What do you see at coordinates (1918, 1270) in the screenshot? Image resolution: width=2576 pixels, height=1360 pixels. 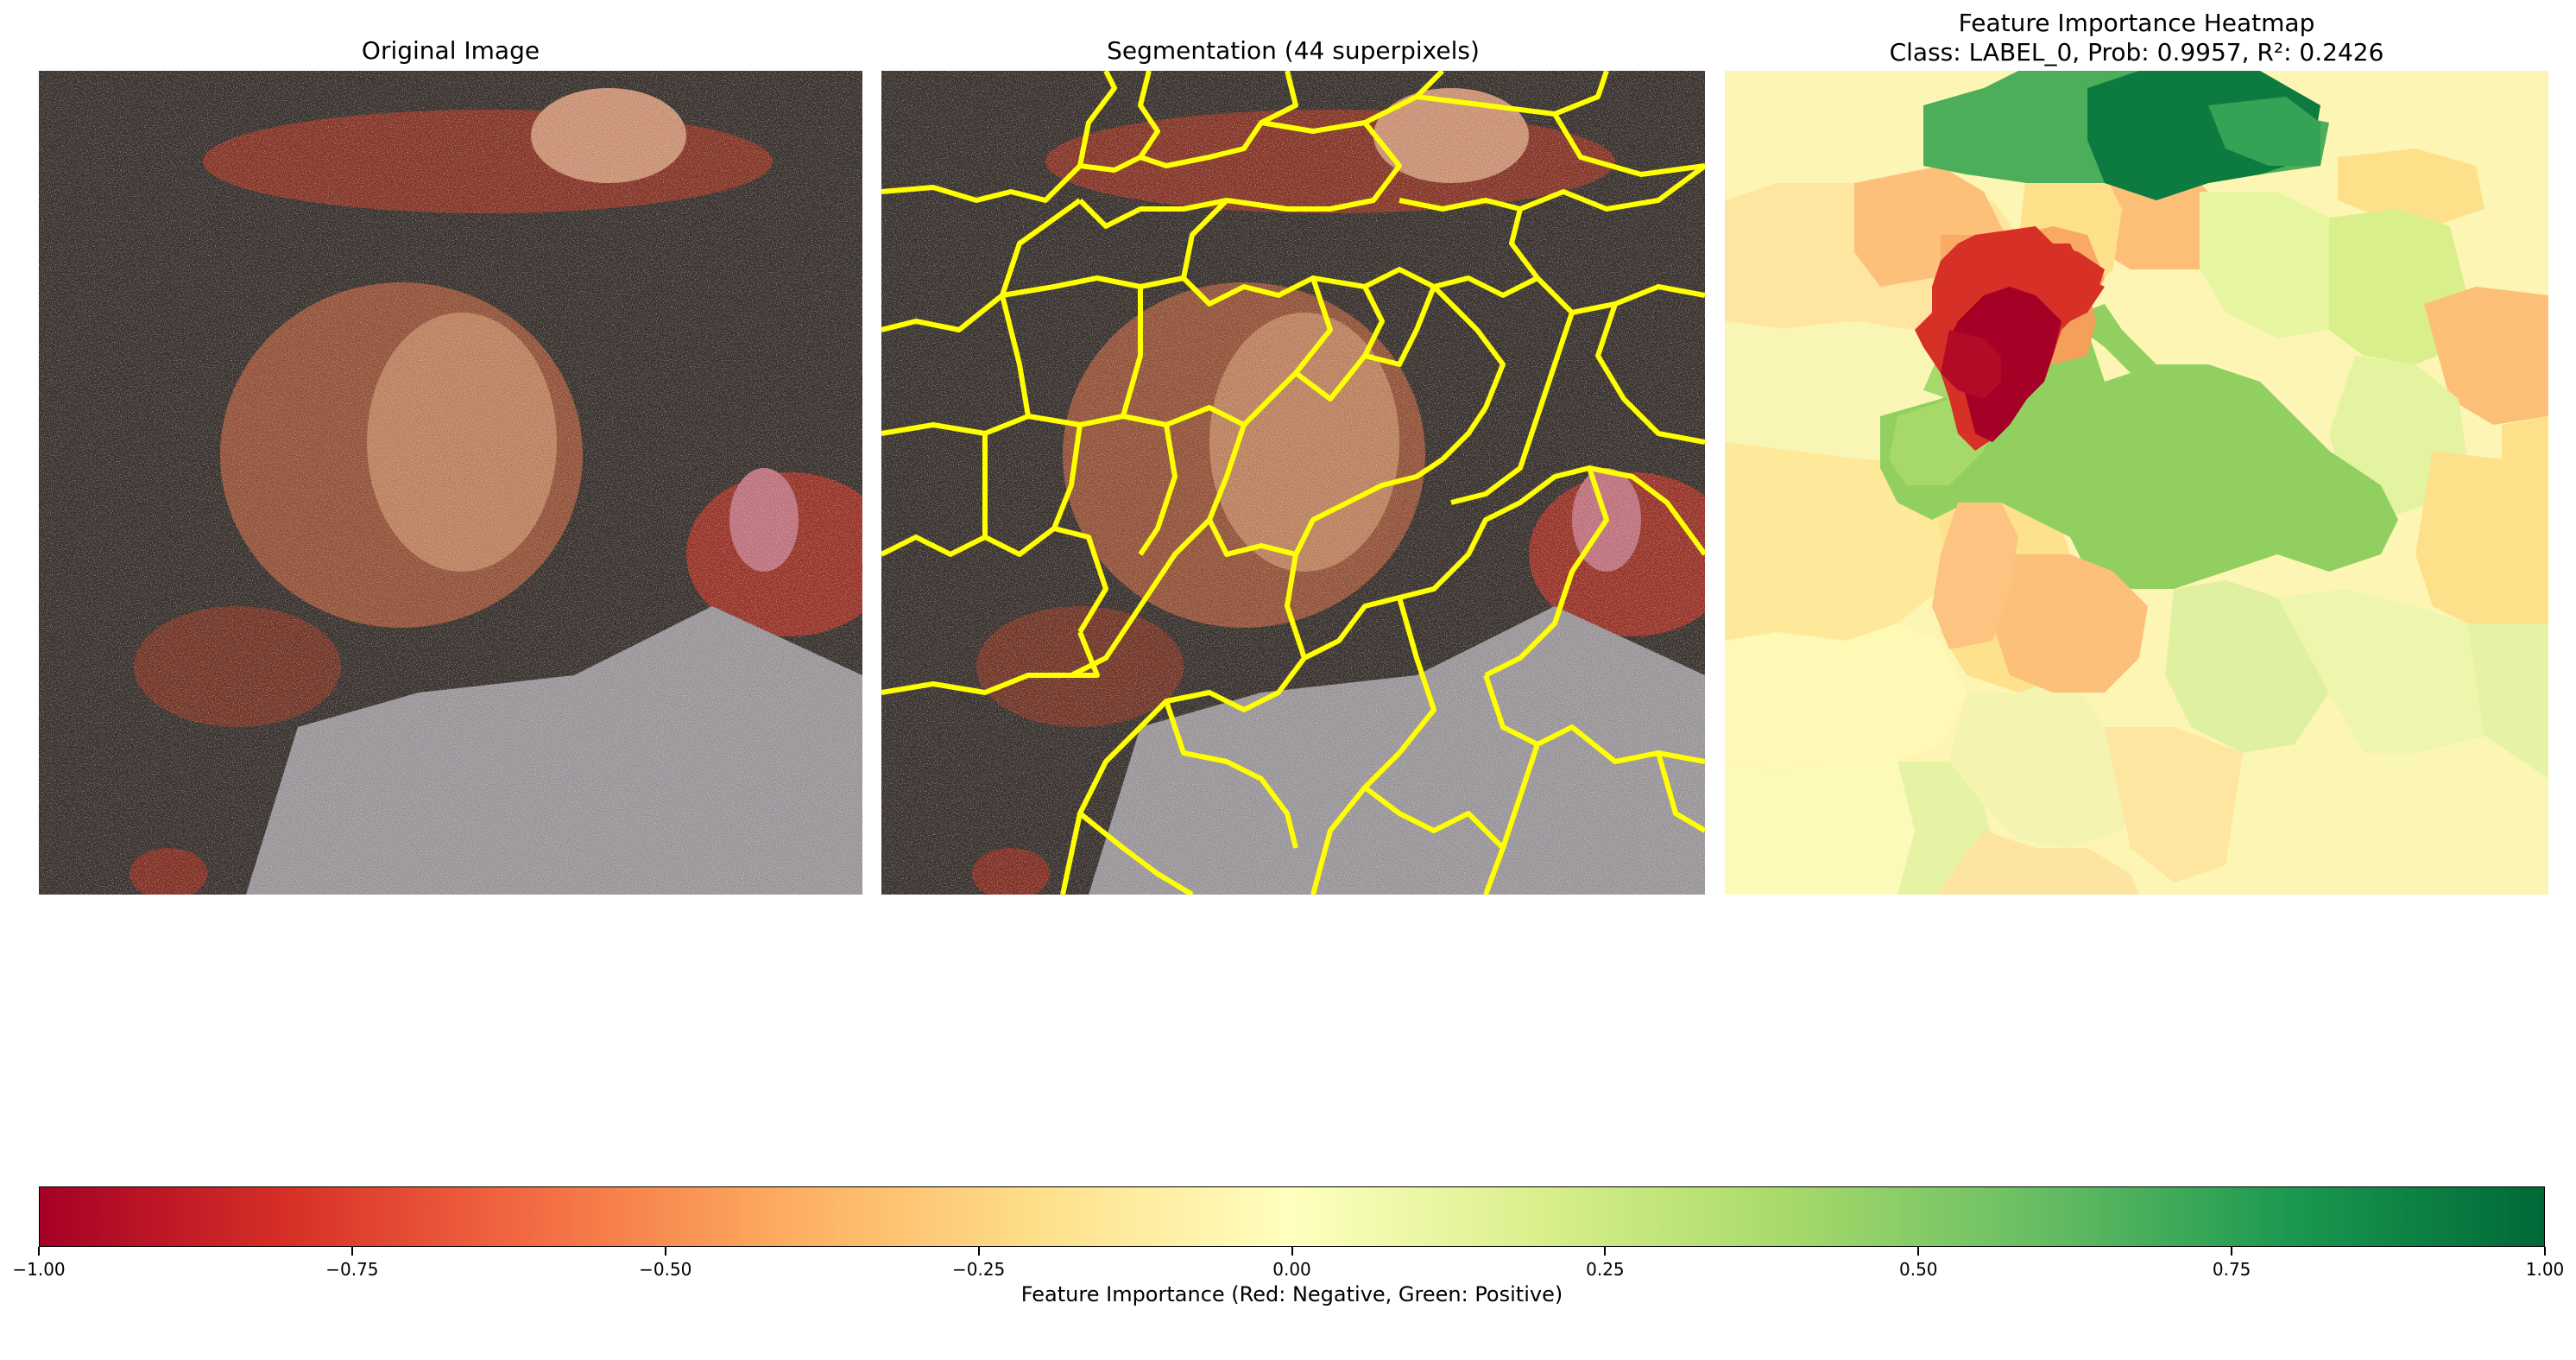 I see `colorbar-tick-label: 0.50` at bounding box center [1918, 1270].